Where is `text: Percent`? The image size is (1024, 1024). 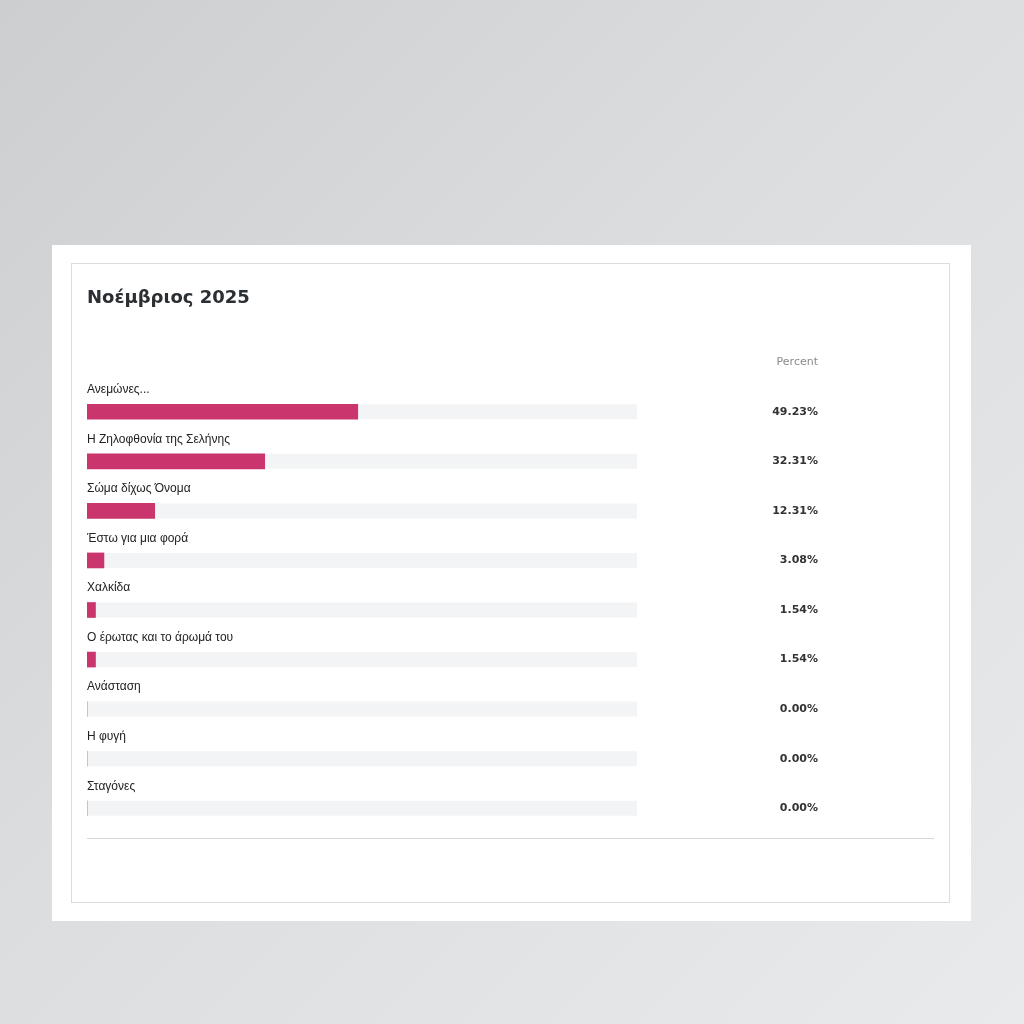 text: Percent is located at coordinates (797, 361).